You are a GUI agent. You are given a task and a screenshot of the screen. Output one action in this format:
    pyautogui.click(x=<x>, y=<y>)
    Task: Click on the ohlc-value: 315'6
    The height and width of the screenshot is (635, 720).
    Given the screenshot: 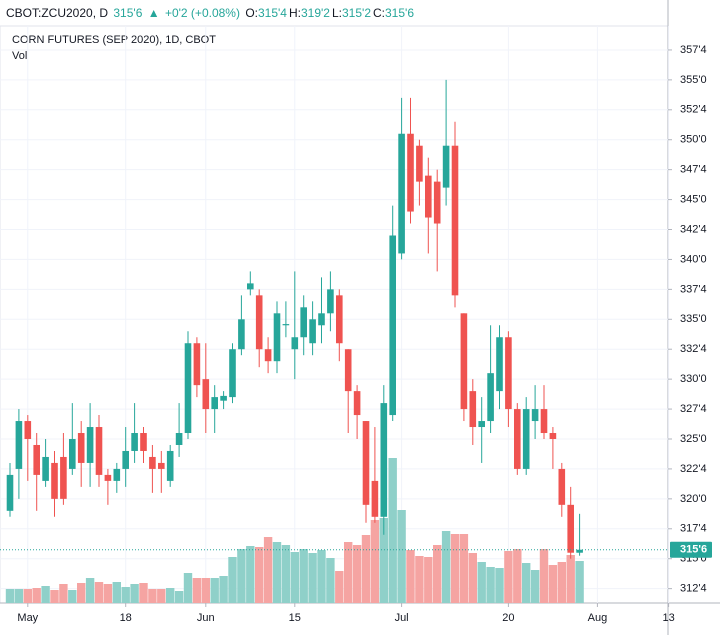 What is the action you would take?
    pyautogui.click(x=399, y=13)
    